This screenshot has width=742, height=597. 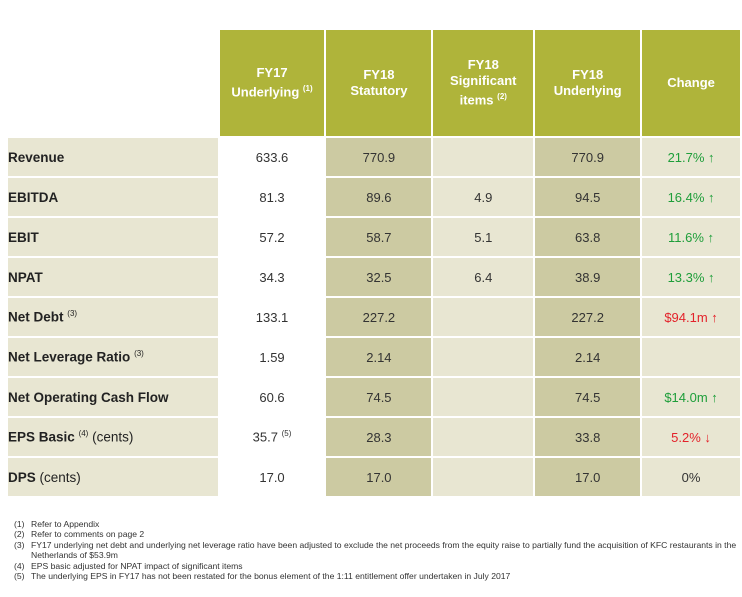 What do you see at coordinates (19, 534) in the screenshot?
I see `footnote-number: (2)` at bounding box center [19, 534].